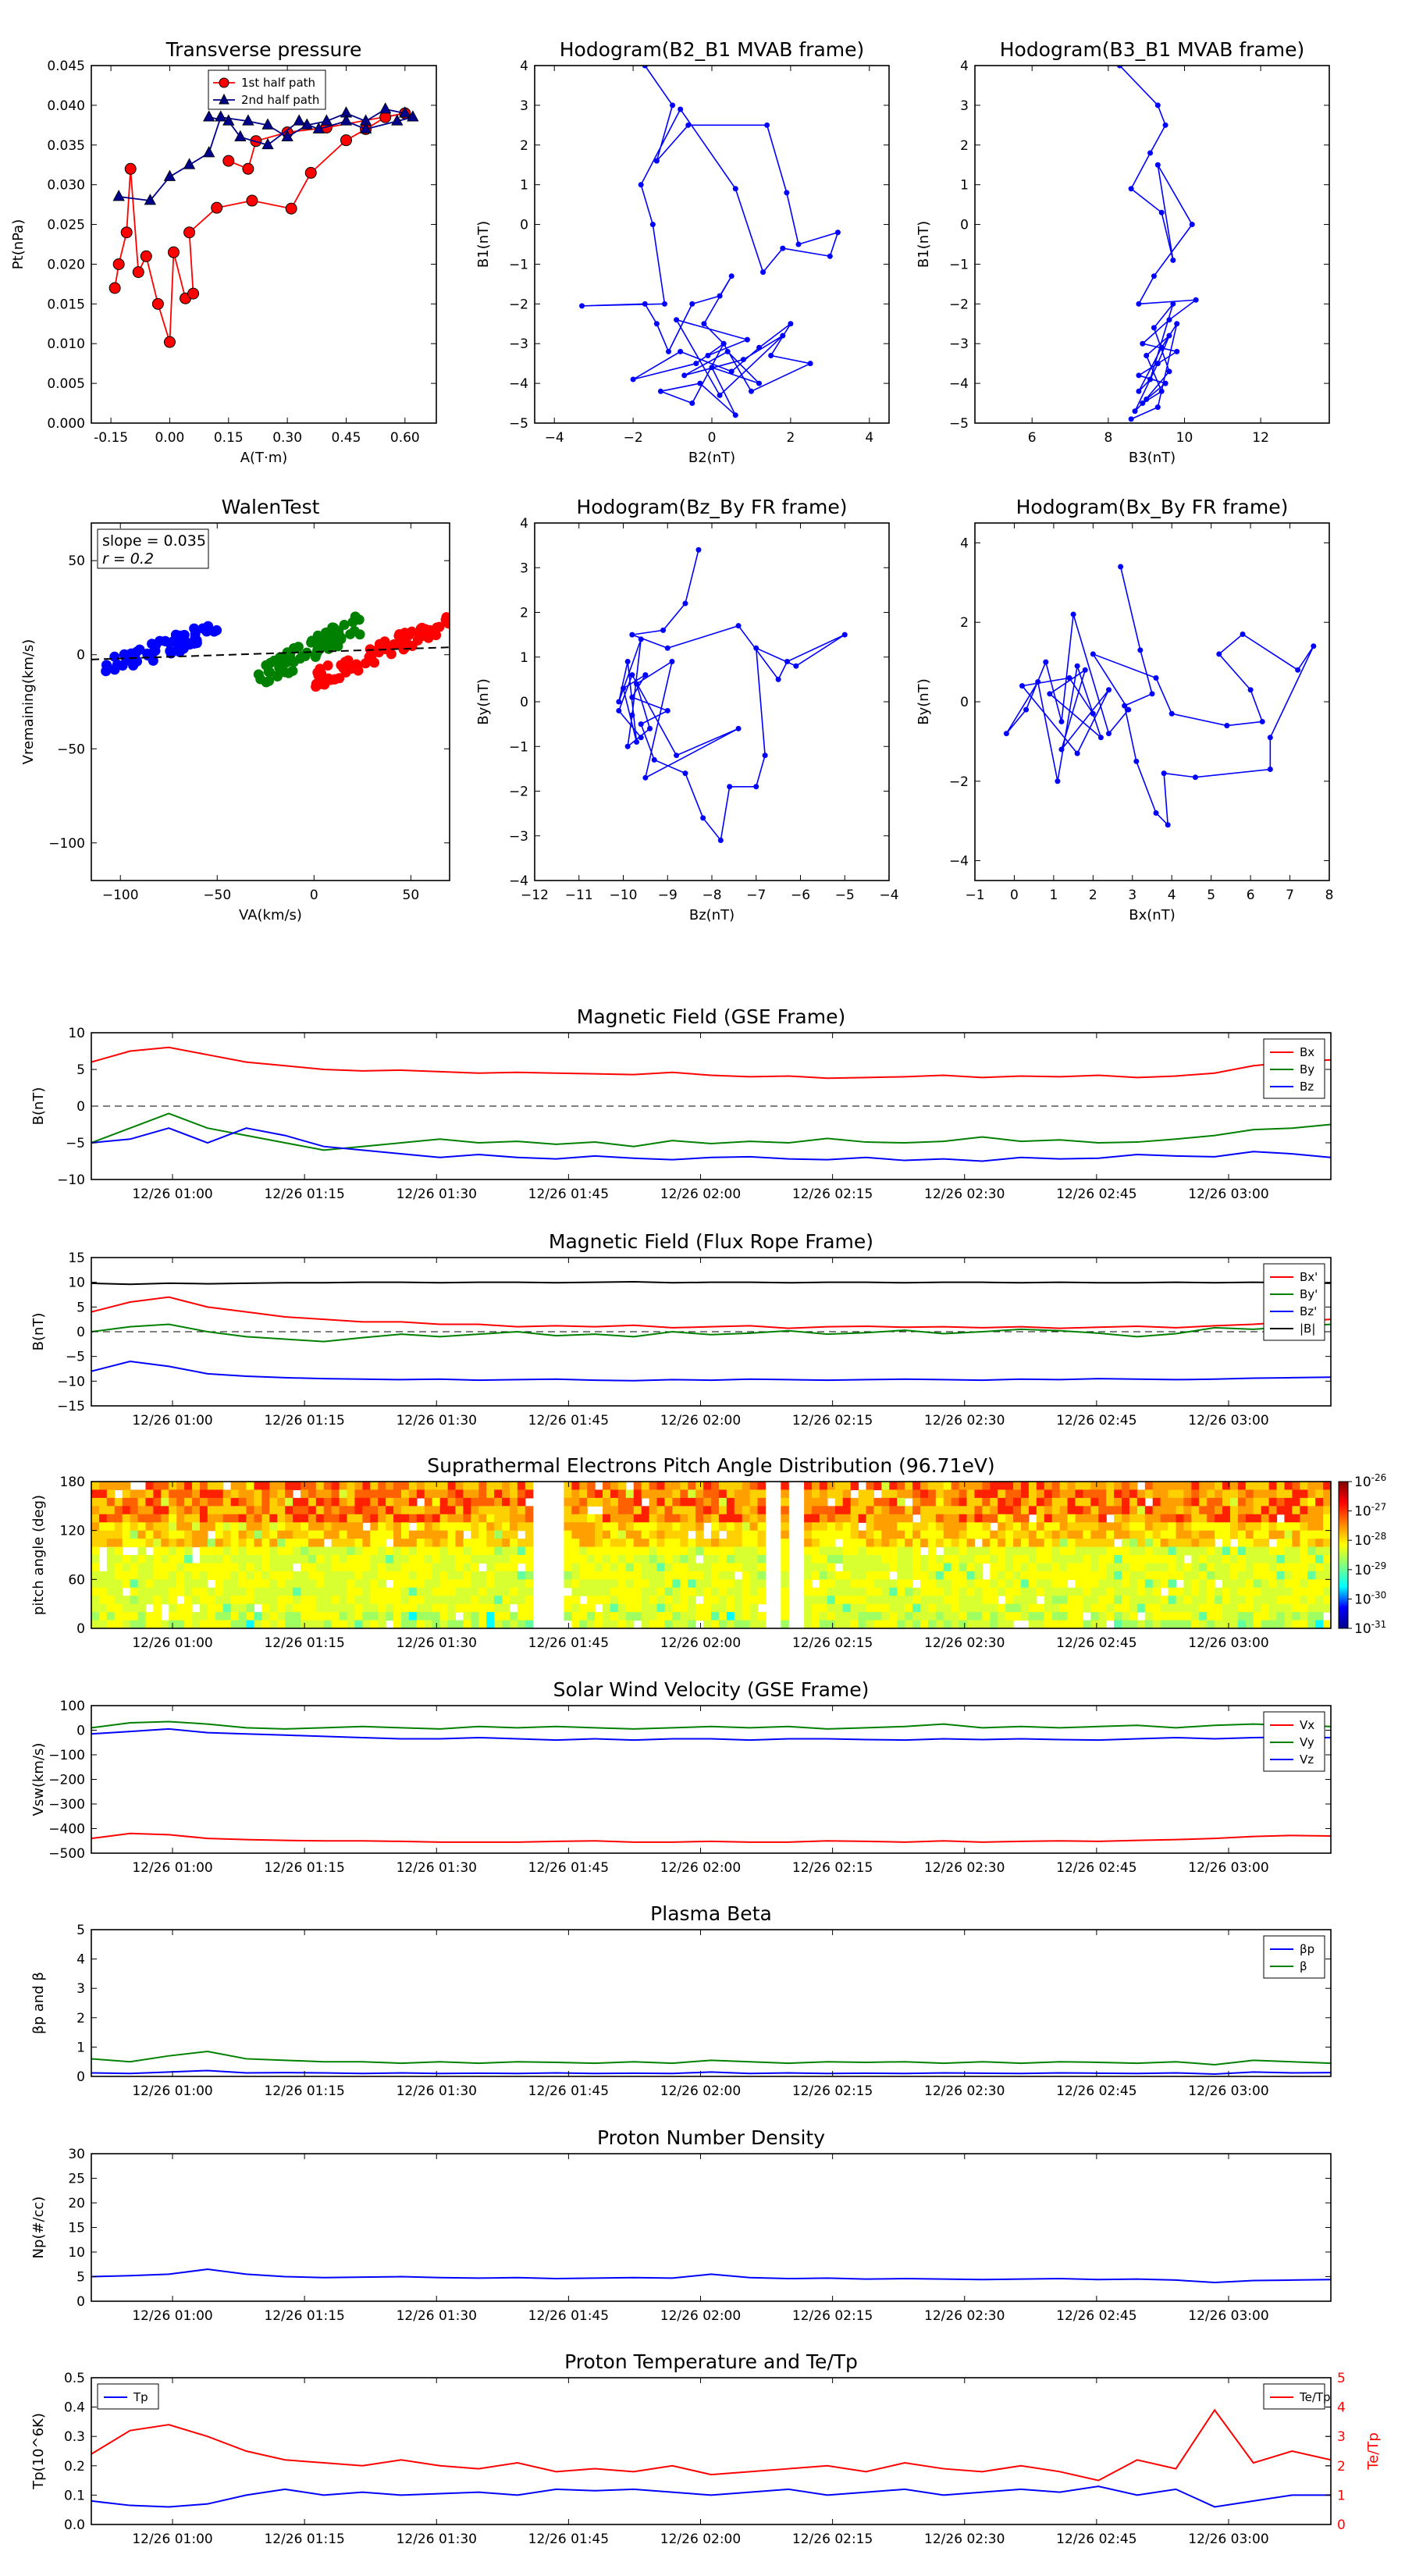 The image size is (1405, 2576). Describe the element at coordinates (310, 172) in the screenshot. I see `tp-point` at that location.